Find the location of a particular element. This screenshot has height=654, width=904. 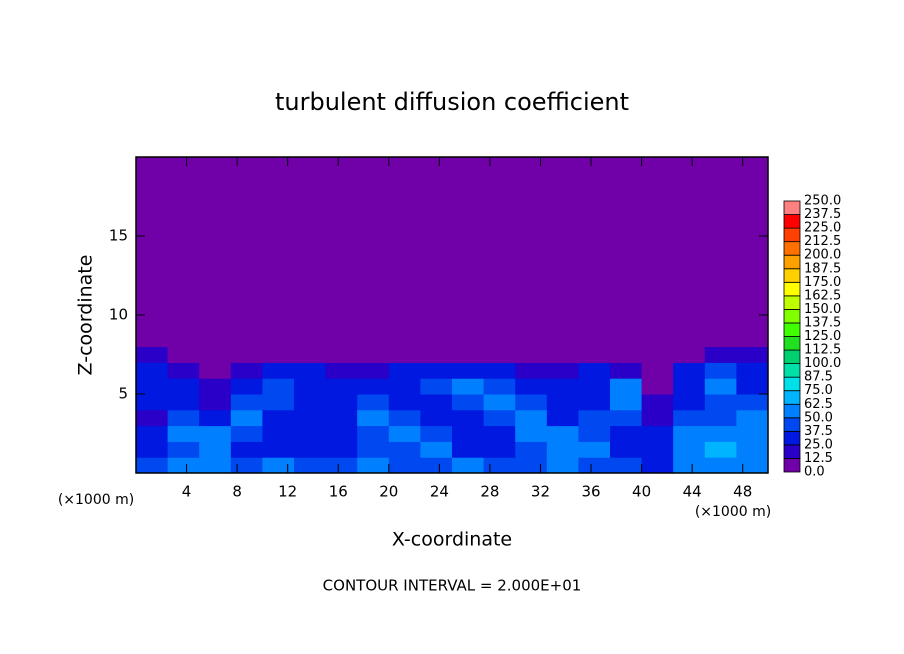

x-tick-label: 36 is located at coordinates (590, 492).